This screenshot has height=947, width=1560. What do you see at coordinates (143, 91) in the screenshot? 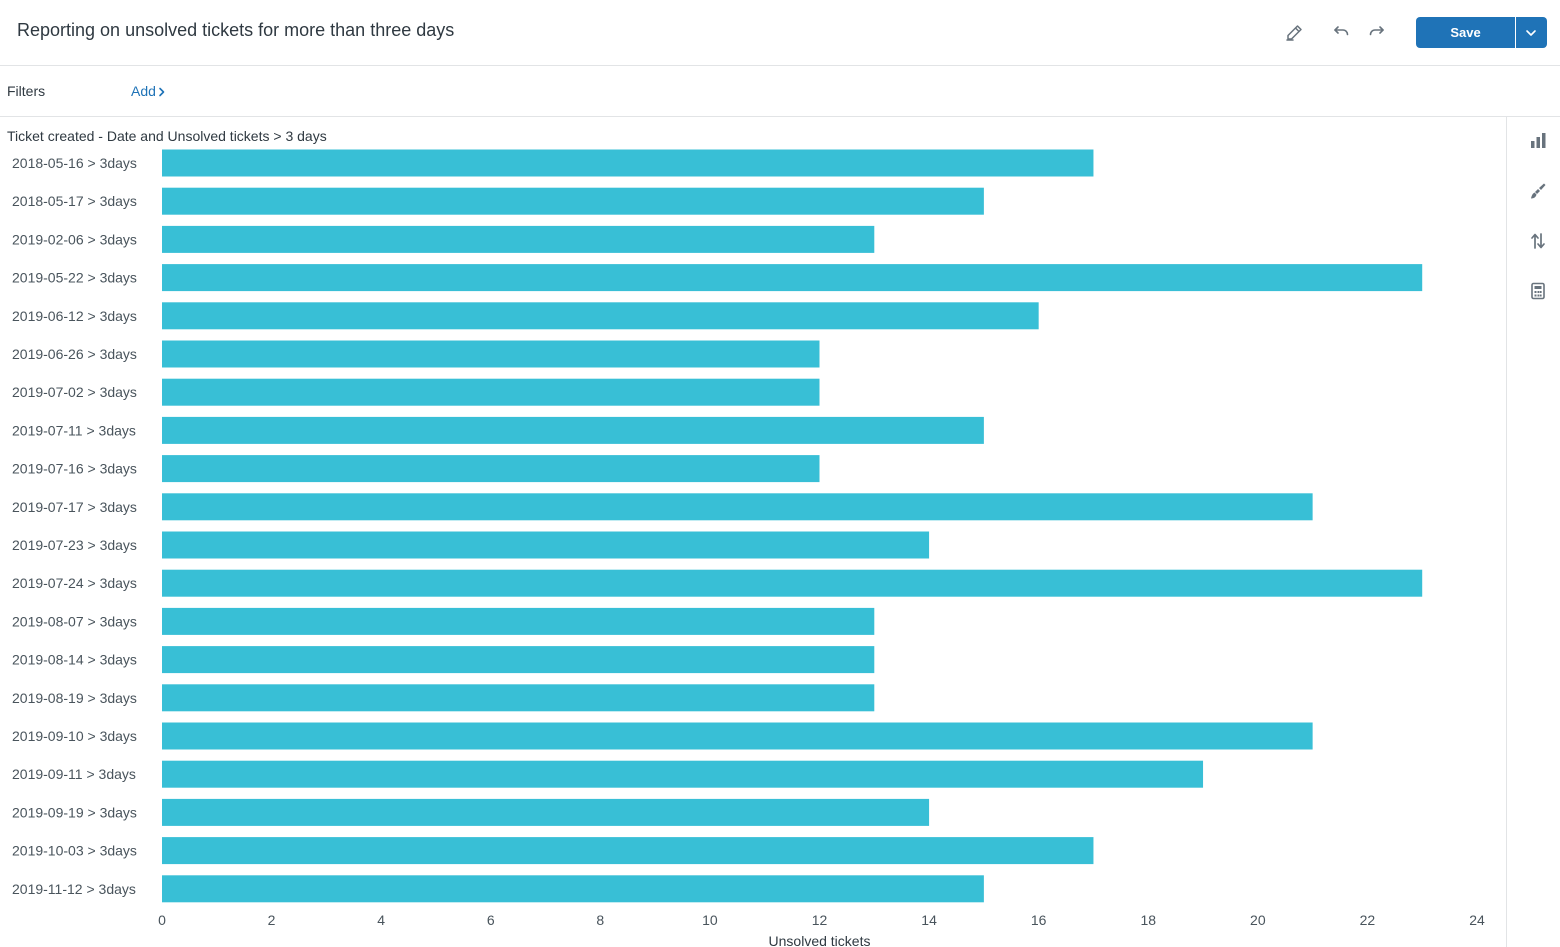
I see `add-filter-label: Add` at bounding box center [143, 91].